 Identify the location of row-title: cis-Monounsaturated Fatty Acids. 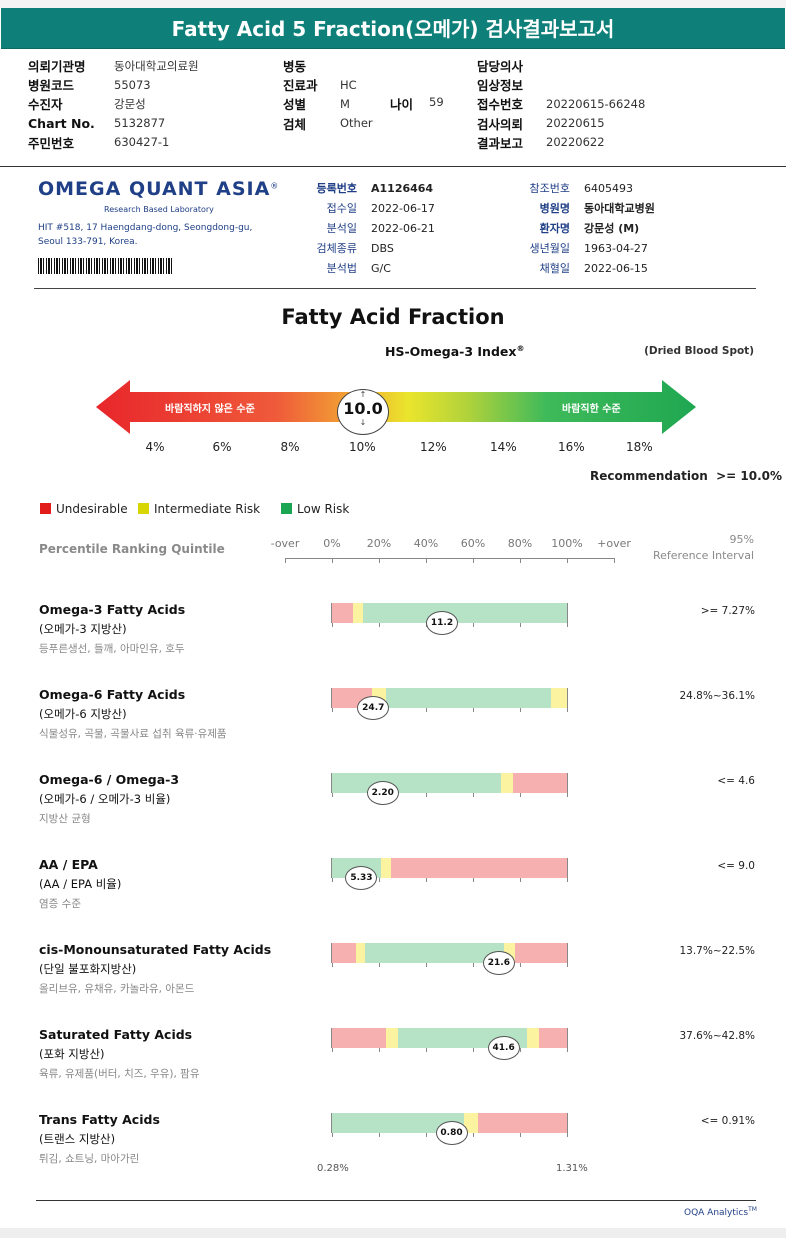
(155, 949).